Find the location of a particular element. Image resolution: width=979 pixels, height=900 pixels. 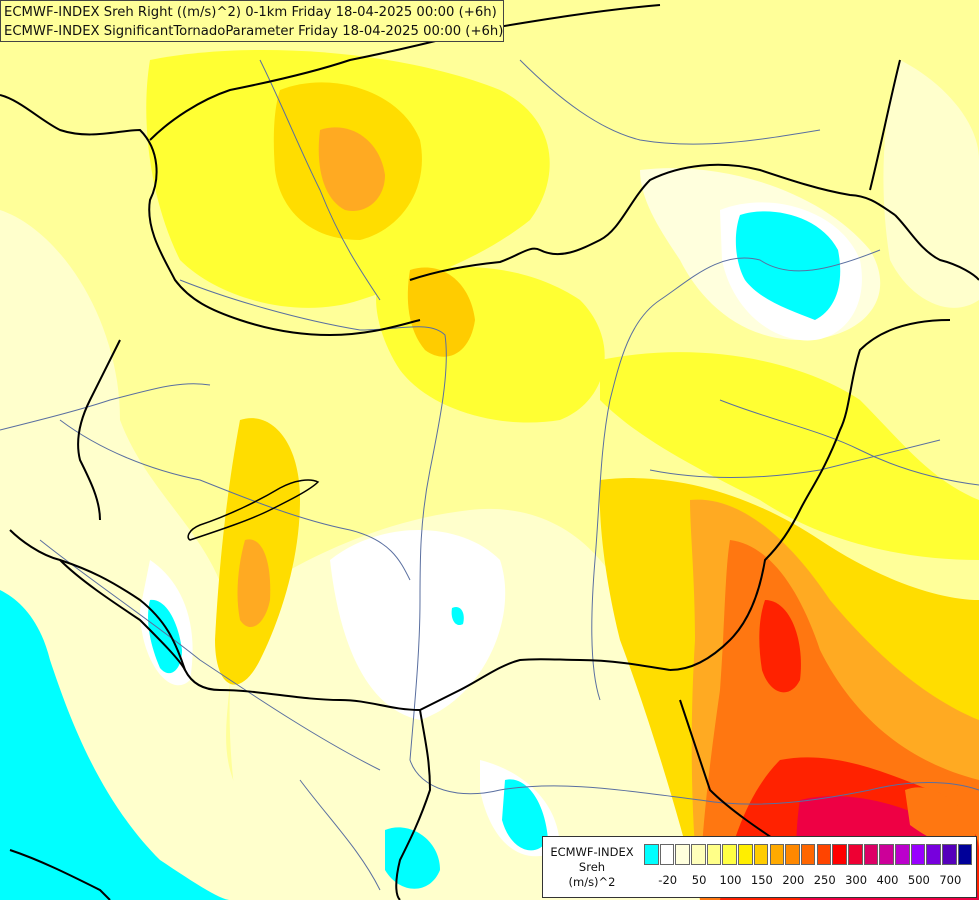

river-east is located at coordinates (849, 442).